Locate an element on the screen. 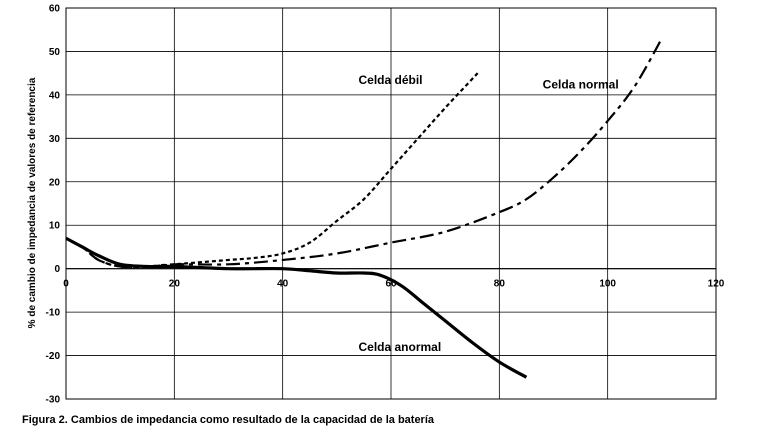 The width and height of the screenshot is (758, 429). y-tick-label: -30 is located at coordinates (53, 400).